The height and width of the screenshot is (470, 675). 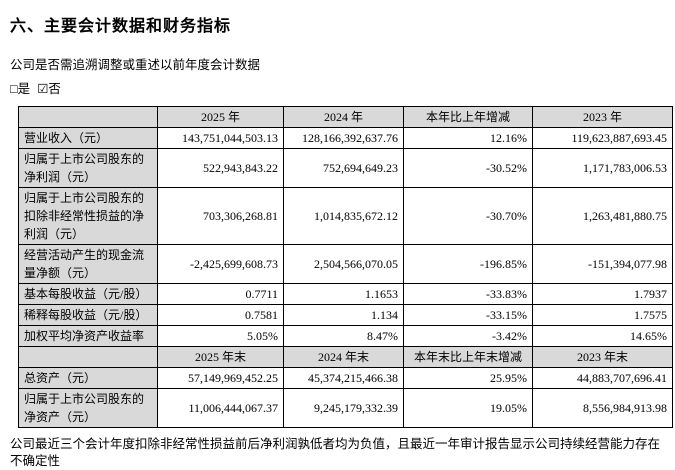 I want to click on value-cell: 45,374,215,466.38, so click(x=343, y=378).